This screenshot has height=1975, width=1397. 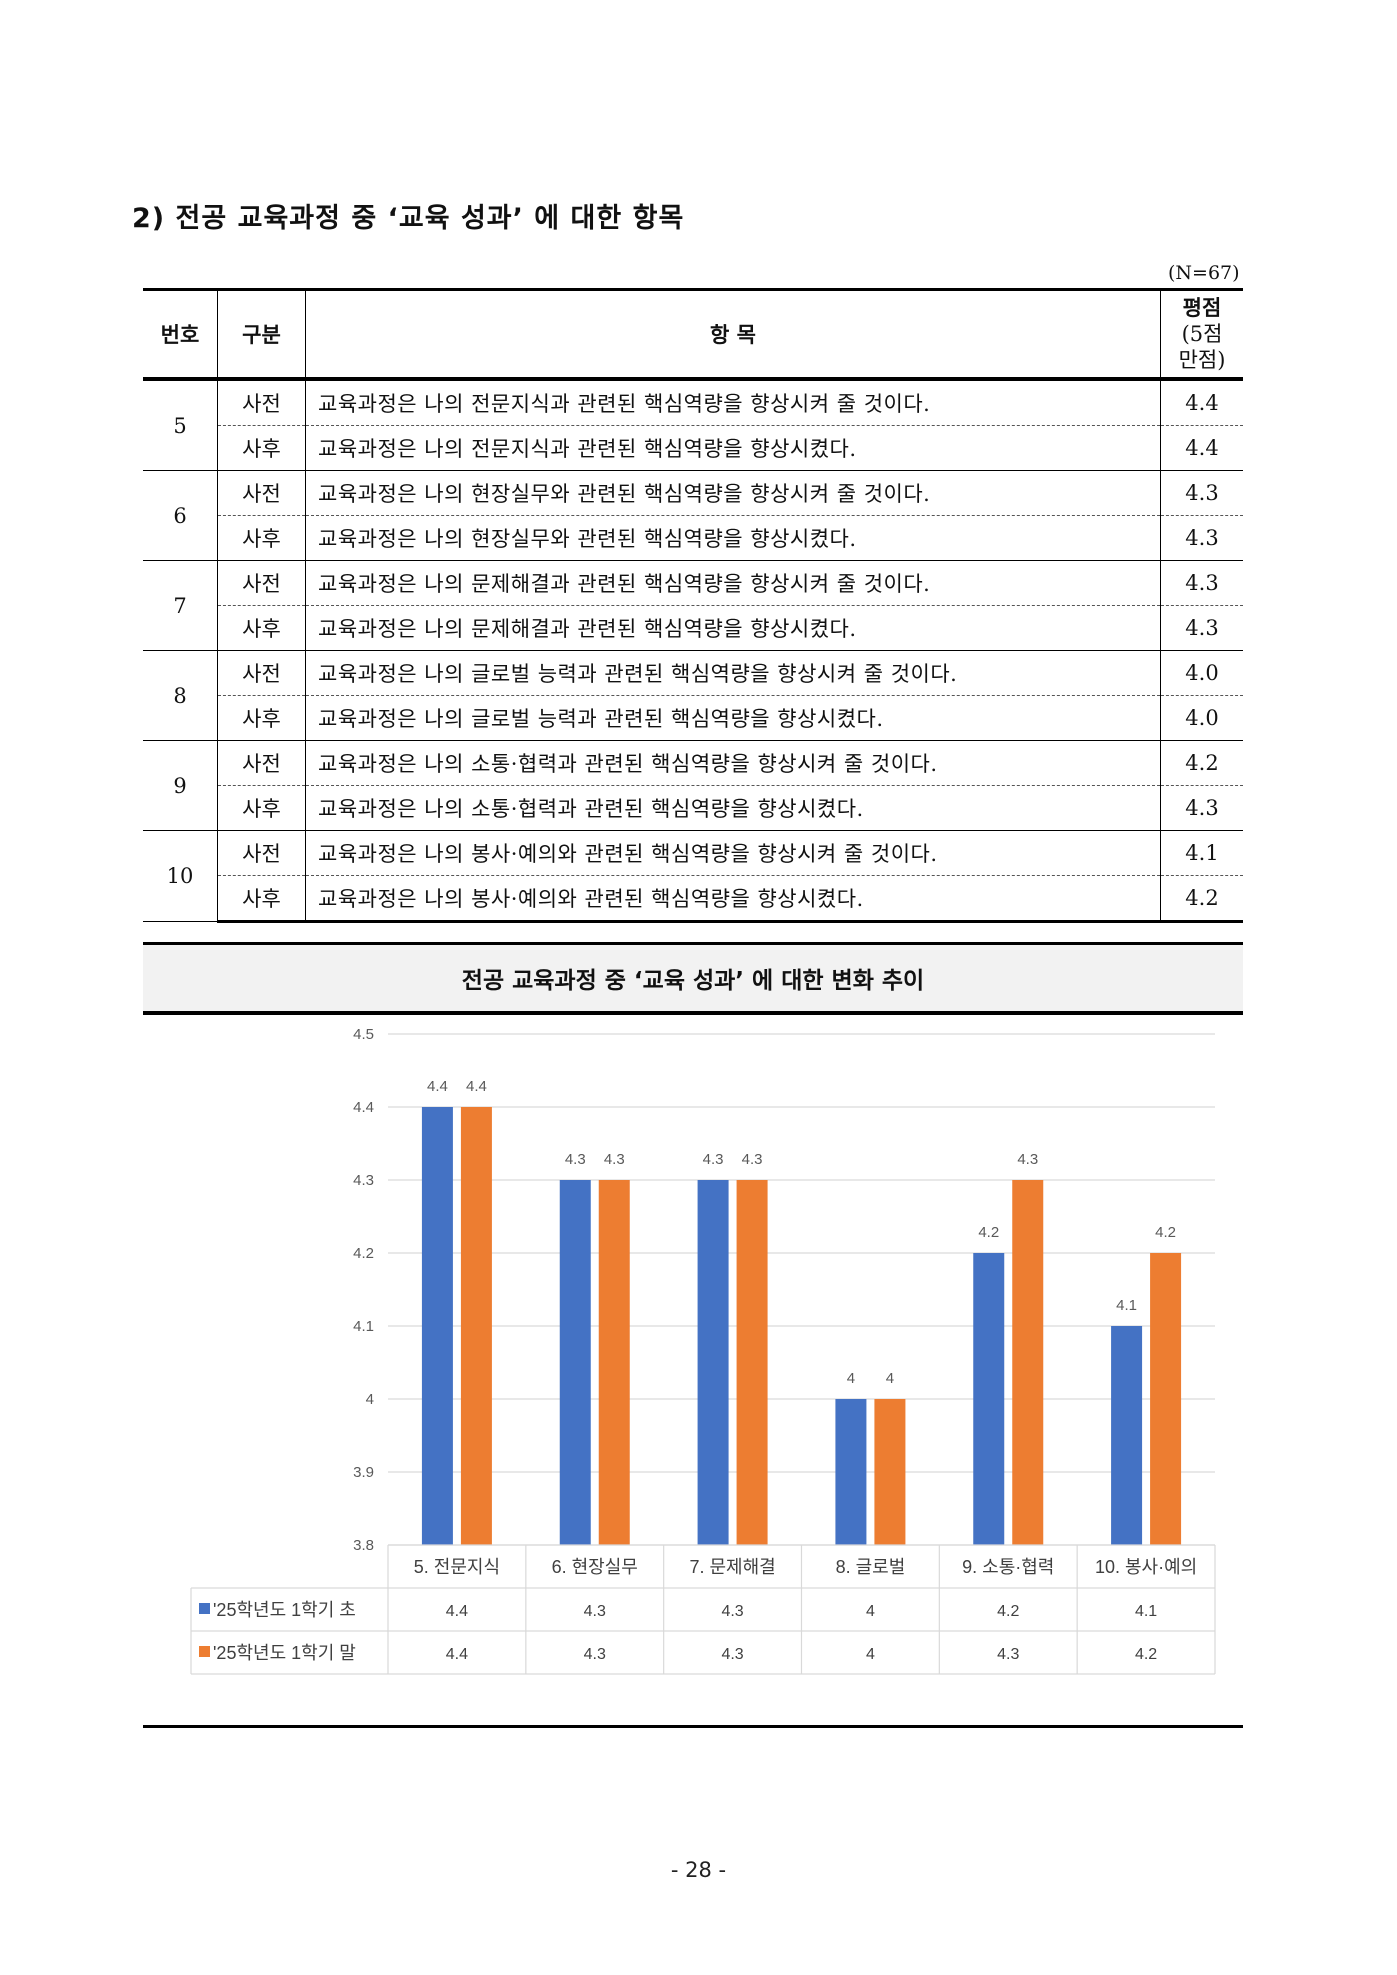 What do you see at coordinates (180, 695) in the screenshot?
I see `item-number: 8` at bounding box center [180, 695].